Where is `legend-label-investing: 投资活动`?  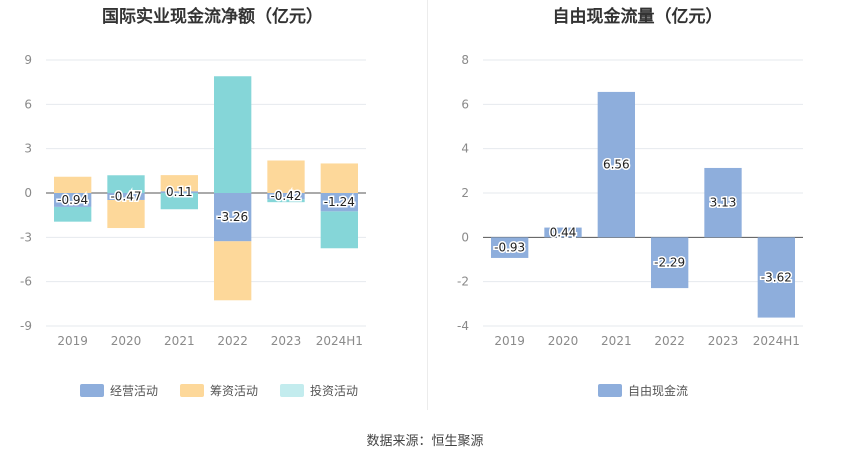
legend-label-investing: 投资活动 is located at coordinates (334, 391).